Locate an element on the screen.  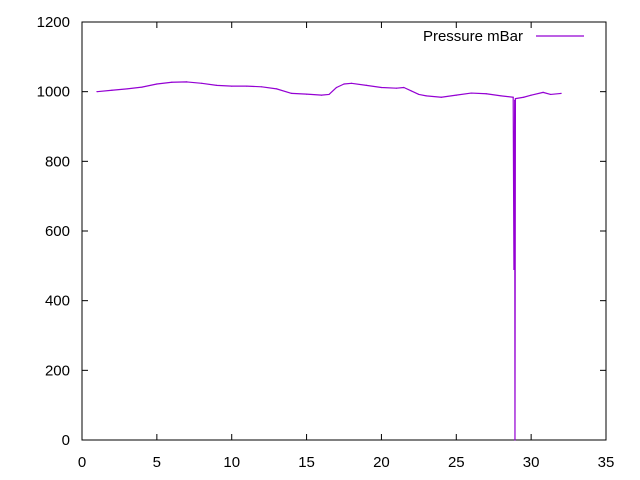
x-tick-label: 10 is located at coordinates (231, 462).